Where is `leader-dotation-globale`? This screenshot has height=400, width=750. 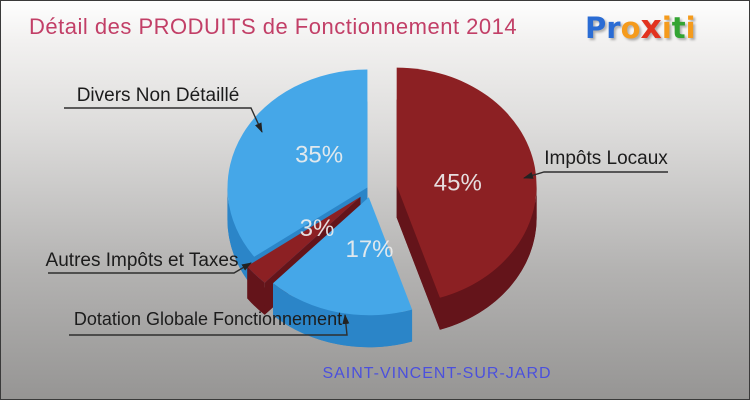
leader-dotation-globale is located at coordinates (209, 325).